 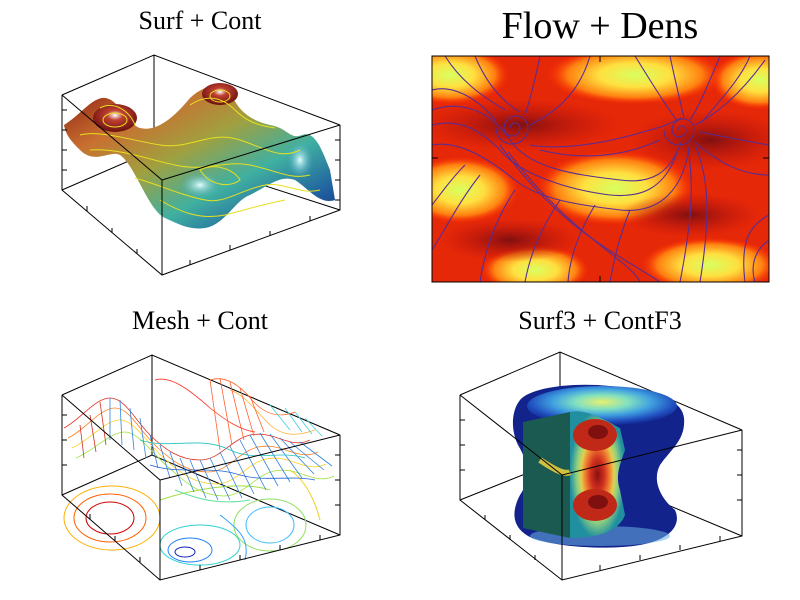 I want to click on panel-title: Flow + Dens, so click(x=600, y=26).